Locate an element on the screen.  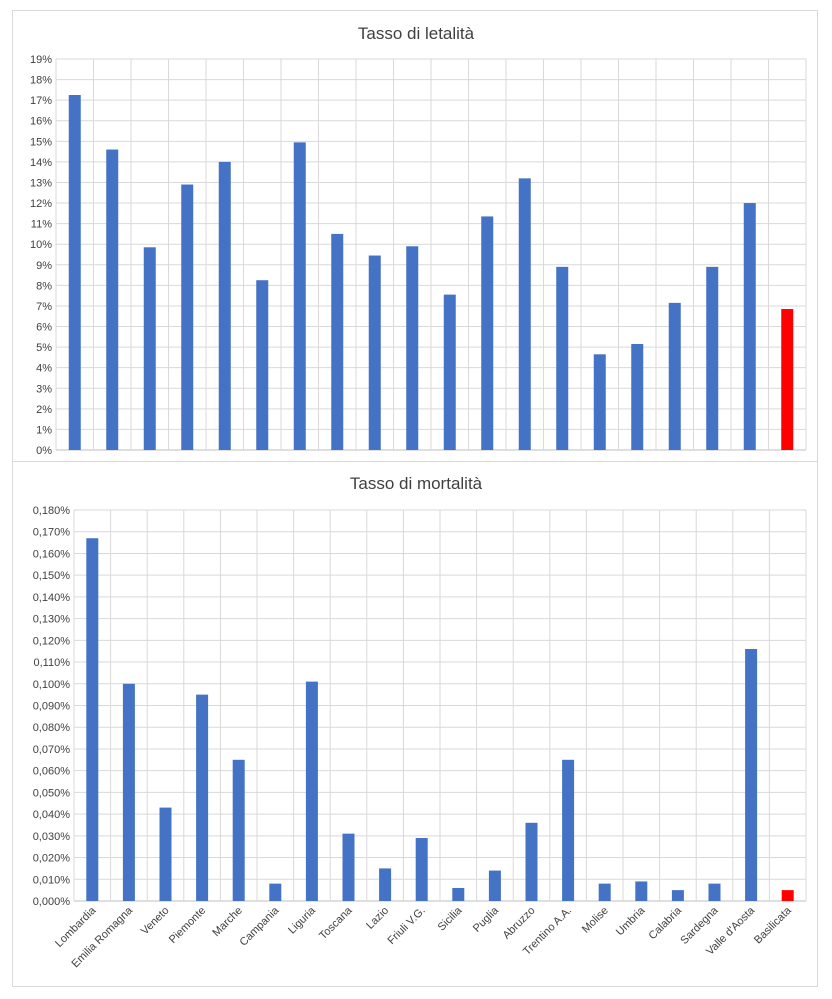
y-tick-label: 17% is located at coordinates (41, 101).